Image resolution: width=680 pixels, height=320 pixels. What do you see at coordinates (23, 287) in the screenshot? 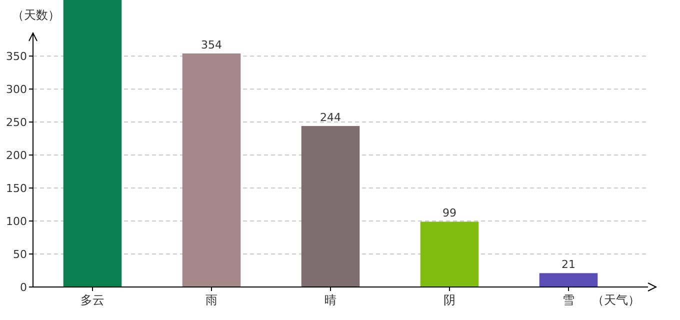
I see `y-tick-label: 0` at bounding box center [23, 287].